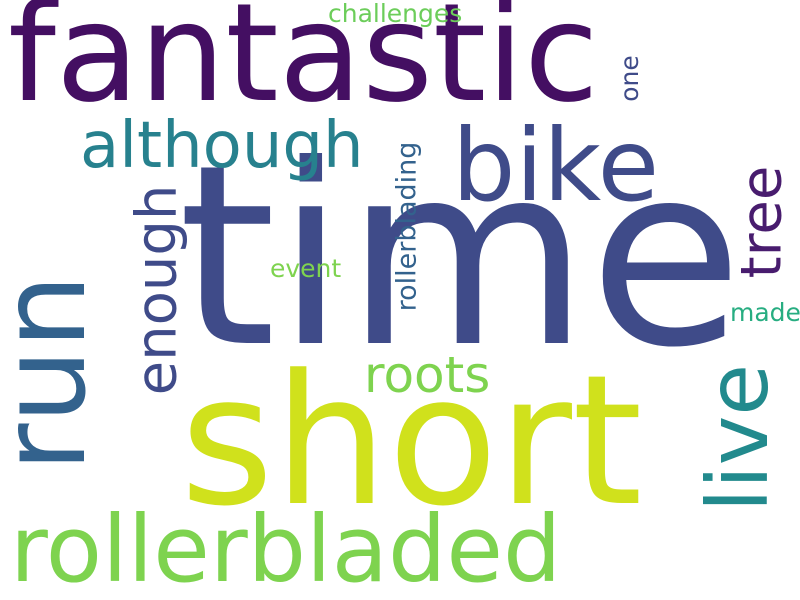 Image resolution: width=800 pixels, height=600 pixels. I want to click on word-tree: tree, so click(762, 222).